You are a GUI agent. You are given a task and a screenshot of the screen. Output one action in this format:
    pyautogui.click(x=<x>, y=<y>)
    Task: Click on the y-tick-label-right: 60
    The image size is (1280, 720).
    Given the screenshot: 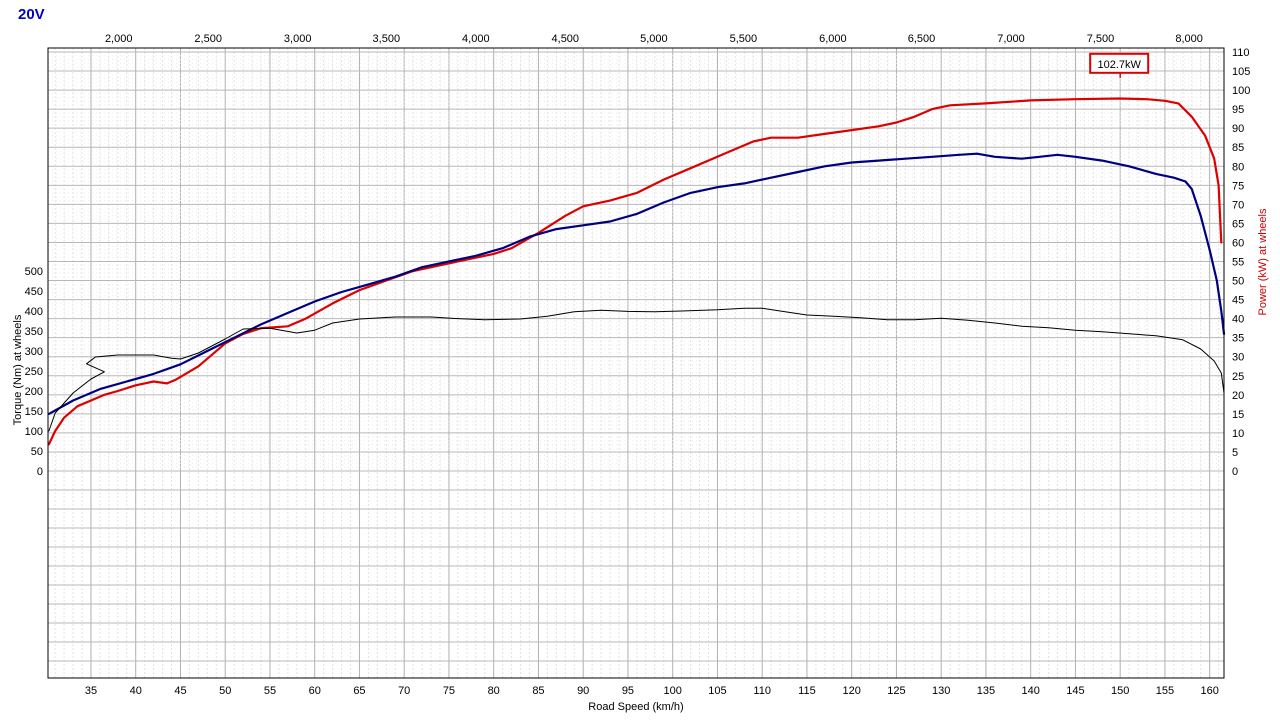 What is the action you would take?
    pyautogui.click(x=1238, y=243)
    